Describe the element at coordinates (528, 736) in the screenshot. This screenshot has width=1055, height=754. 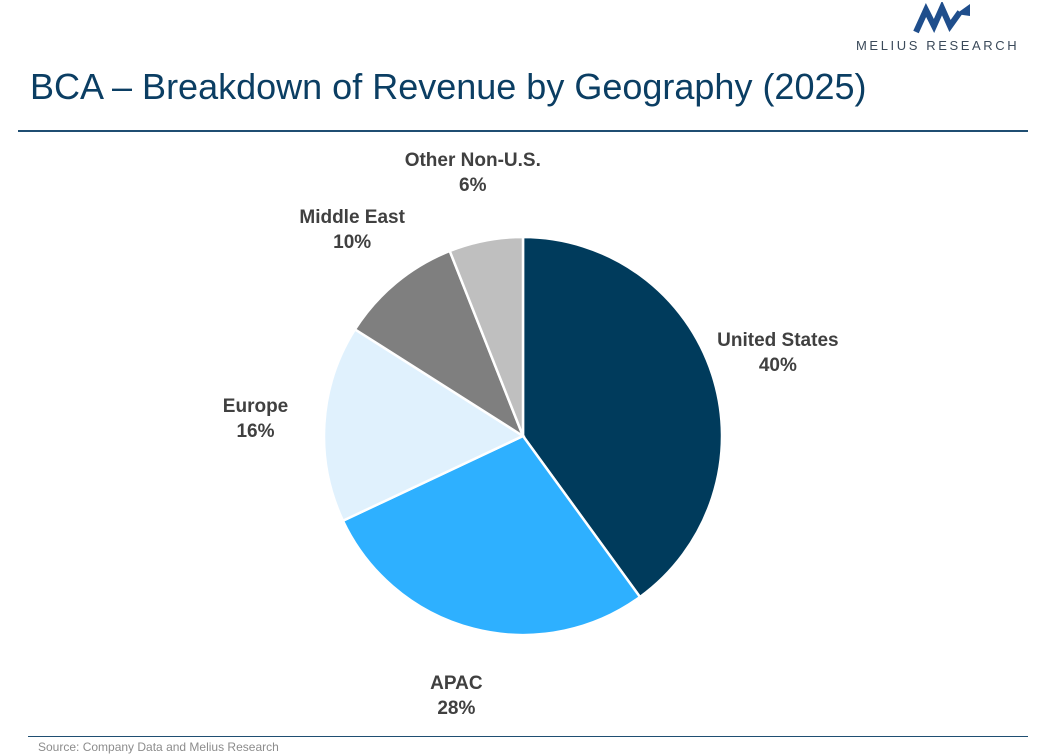
I see `footer-divider` at that location.